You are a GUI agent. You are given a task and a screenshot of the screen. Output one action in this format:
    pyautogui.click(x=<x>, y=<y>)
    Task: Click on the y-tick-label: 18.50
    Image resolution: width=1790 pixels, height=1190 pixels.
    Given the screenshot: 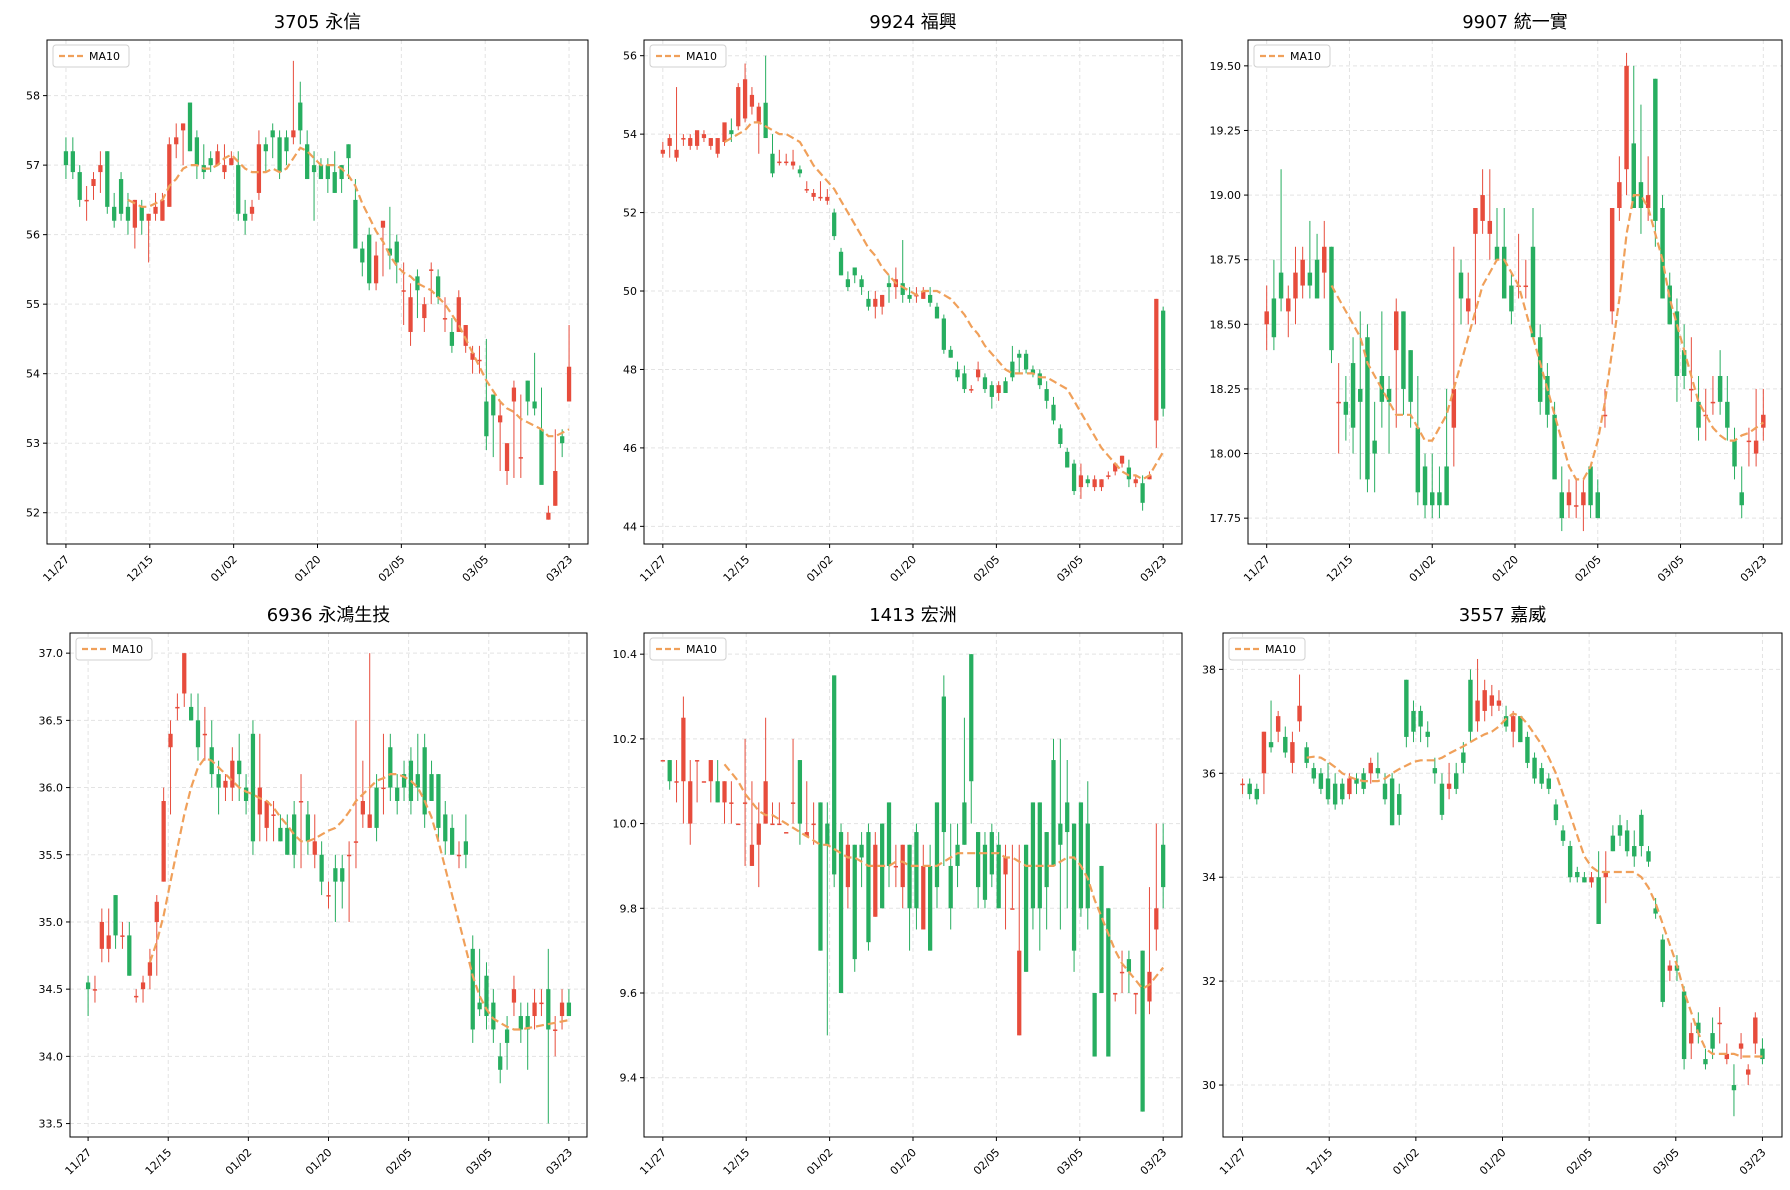 What is the action you would take?
    pyautogui.click(x=1226, y=324)
    